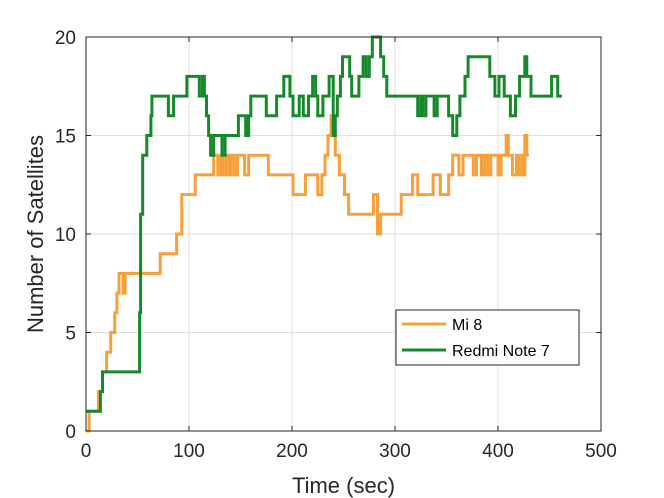 The image size is (664, 498). I want to click on x-tick-label: 0, so click(86, 451).